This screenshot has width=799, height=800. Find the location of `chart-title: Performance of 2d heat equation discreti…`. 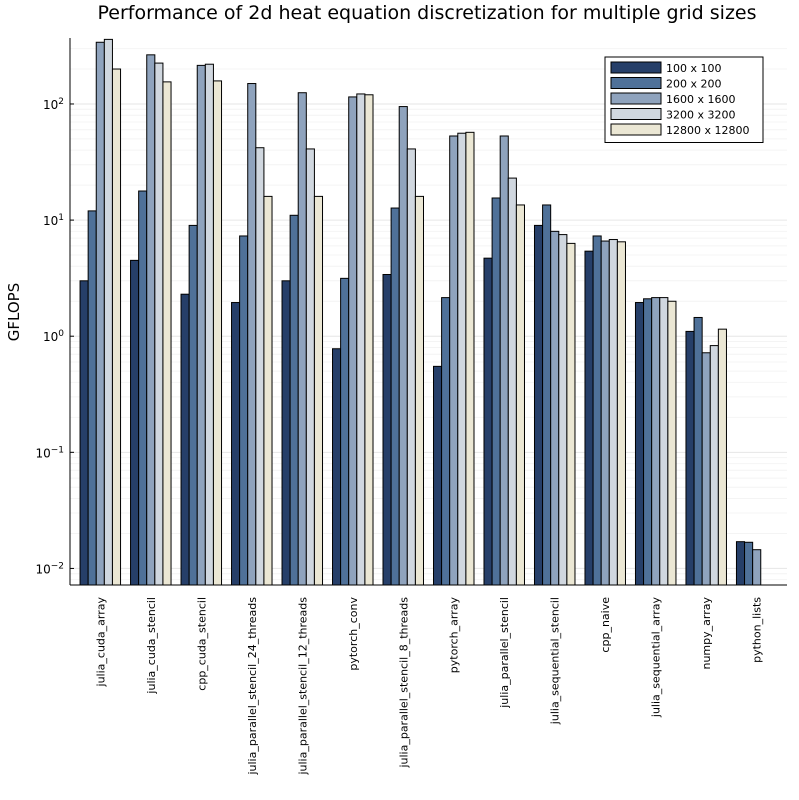

chart-title: Performance of 2d heat equation discreti… is located at coordinates (426, 13).